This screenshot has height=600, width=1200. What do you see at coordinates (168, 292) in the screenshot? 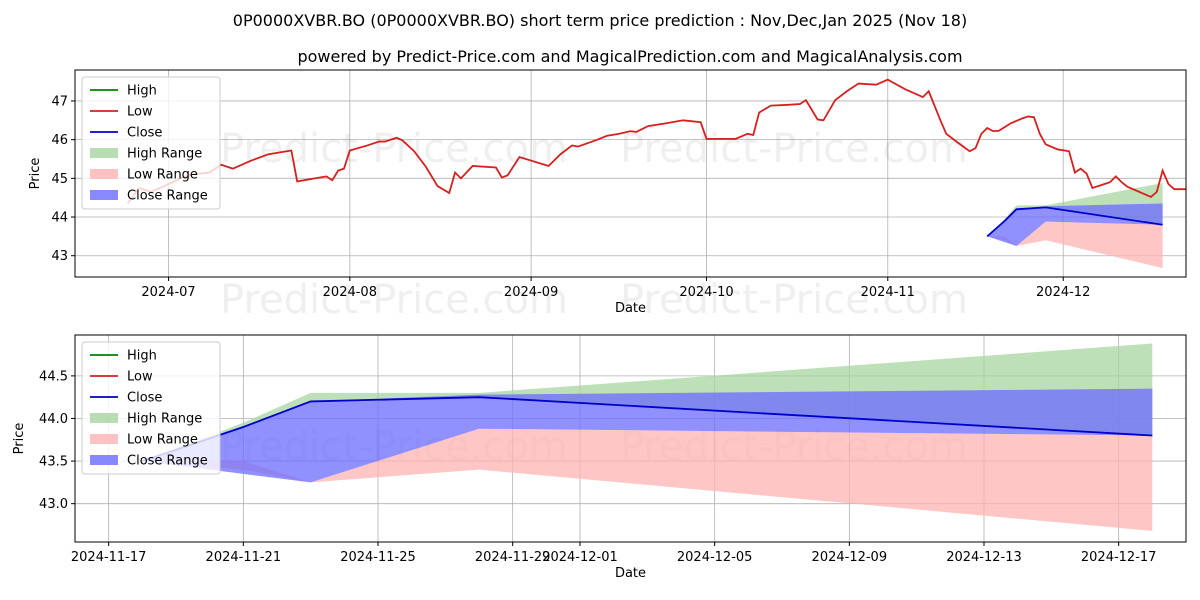
I see `x-tick-label: 2024-07` at bounding box center [168, 292].